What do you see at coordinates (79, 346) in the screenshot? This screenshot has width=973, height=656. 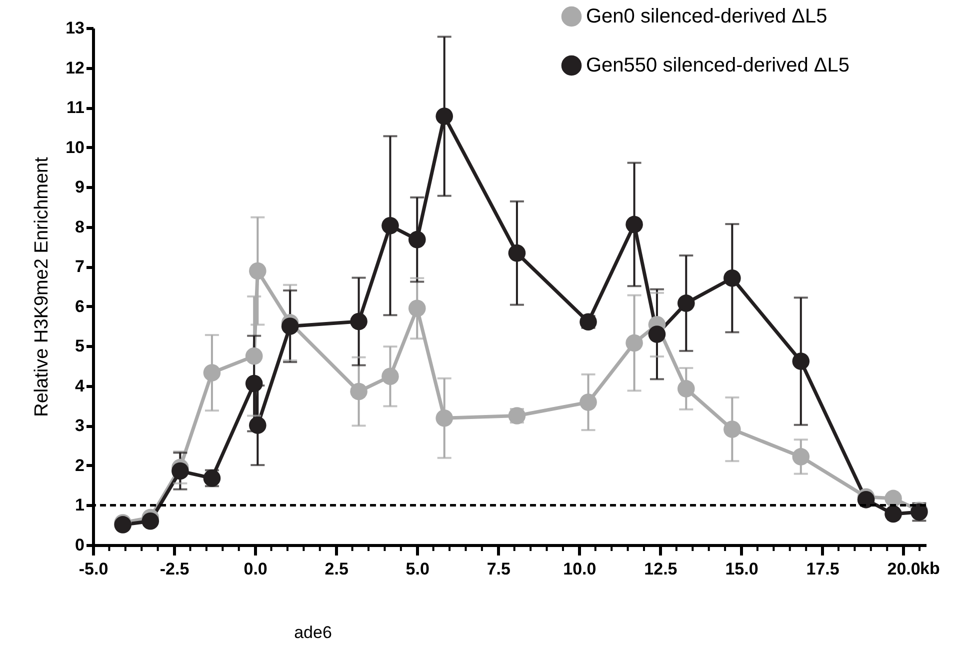 I see `y-tick-label: 5` at bounding box center [79, 346].